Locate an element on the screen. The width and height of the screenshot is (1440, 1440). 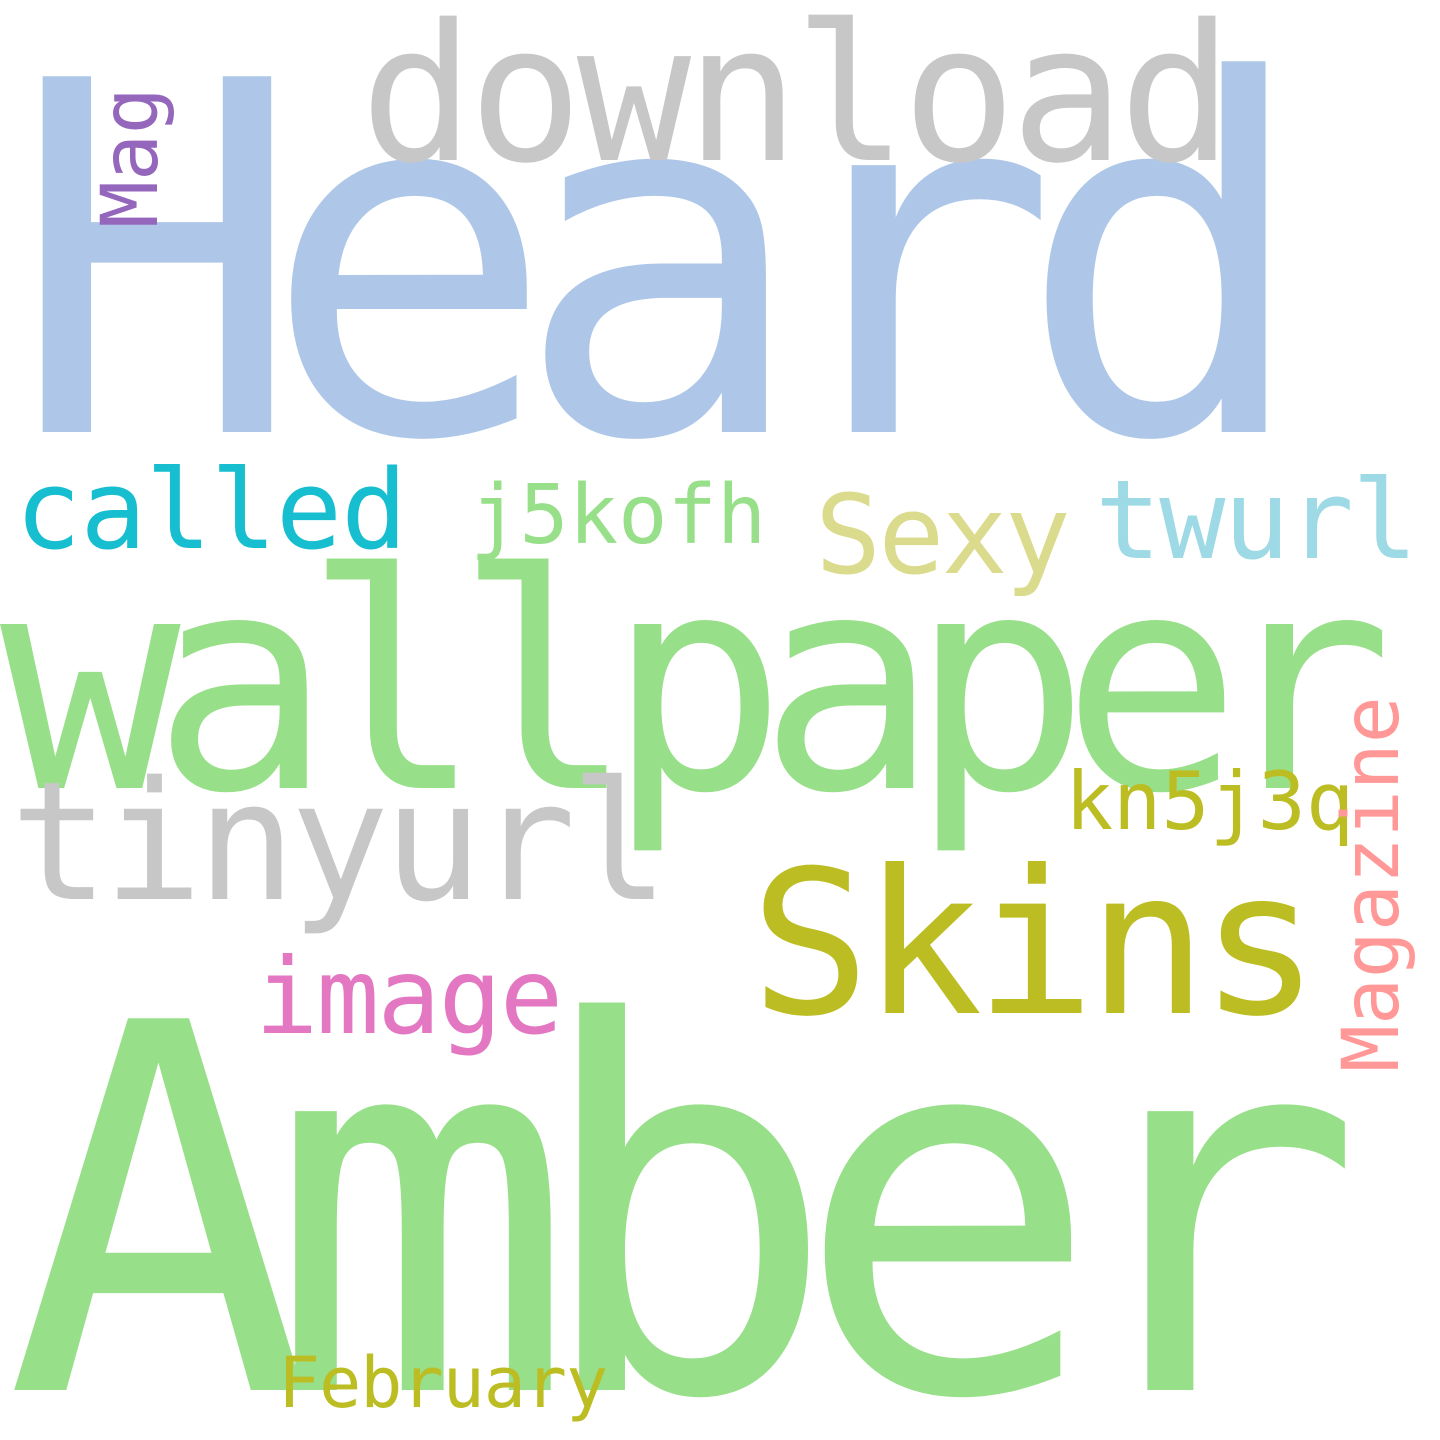
word-tinyurl: tinyurl is located at coordinates (336, 842).